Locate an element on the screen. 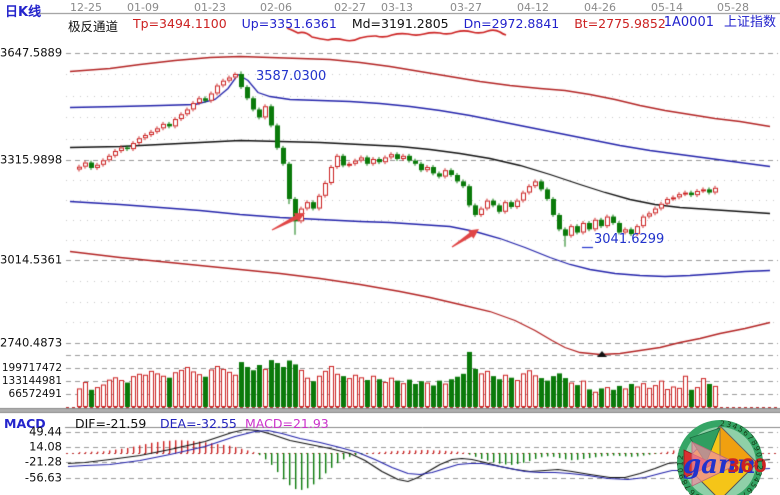 The height and width of the screenshot is (495, 780). channel-value-label: Md=3191.2805 is located at coordinates (400, 23).